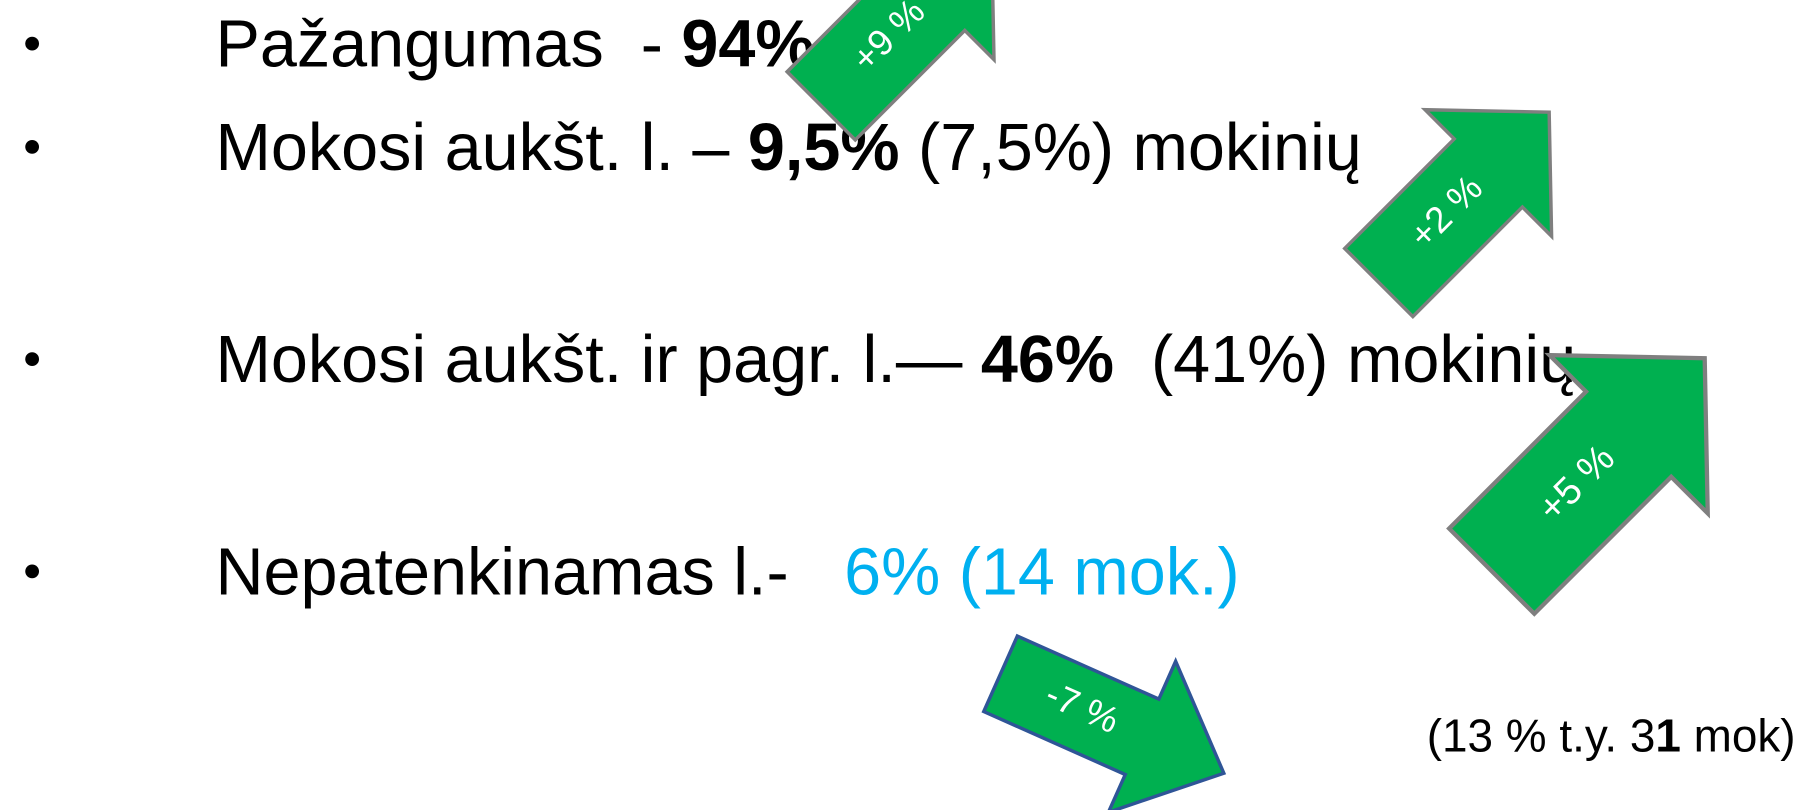 This screenshot has width=1799, height=810. I want to click on note: (13 % t.y. 31 mok), so click(1581, 735).